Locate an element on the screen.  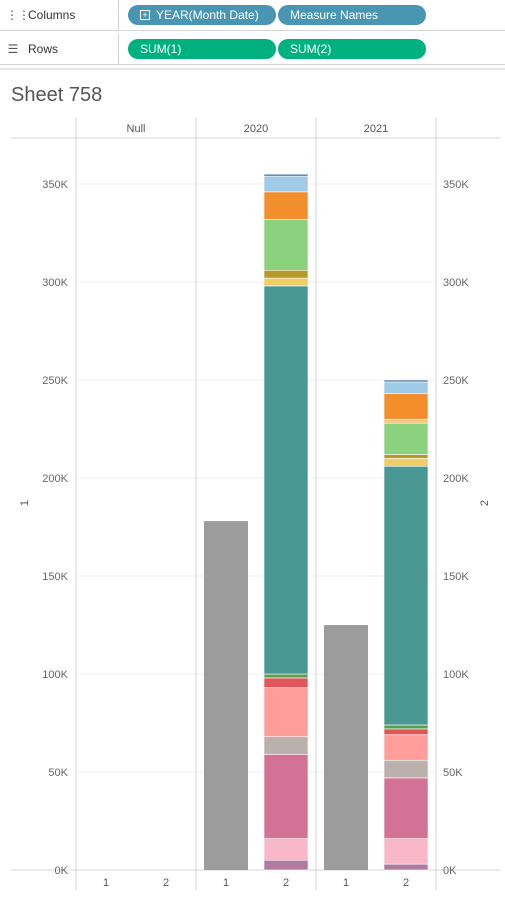
y-tick-label-left: 50K is located at coordinates (58, 773).